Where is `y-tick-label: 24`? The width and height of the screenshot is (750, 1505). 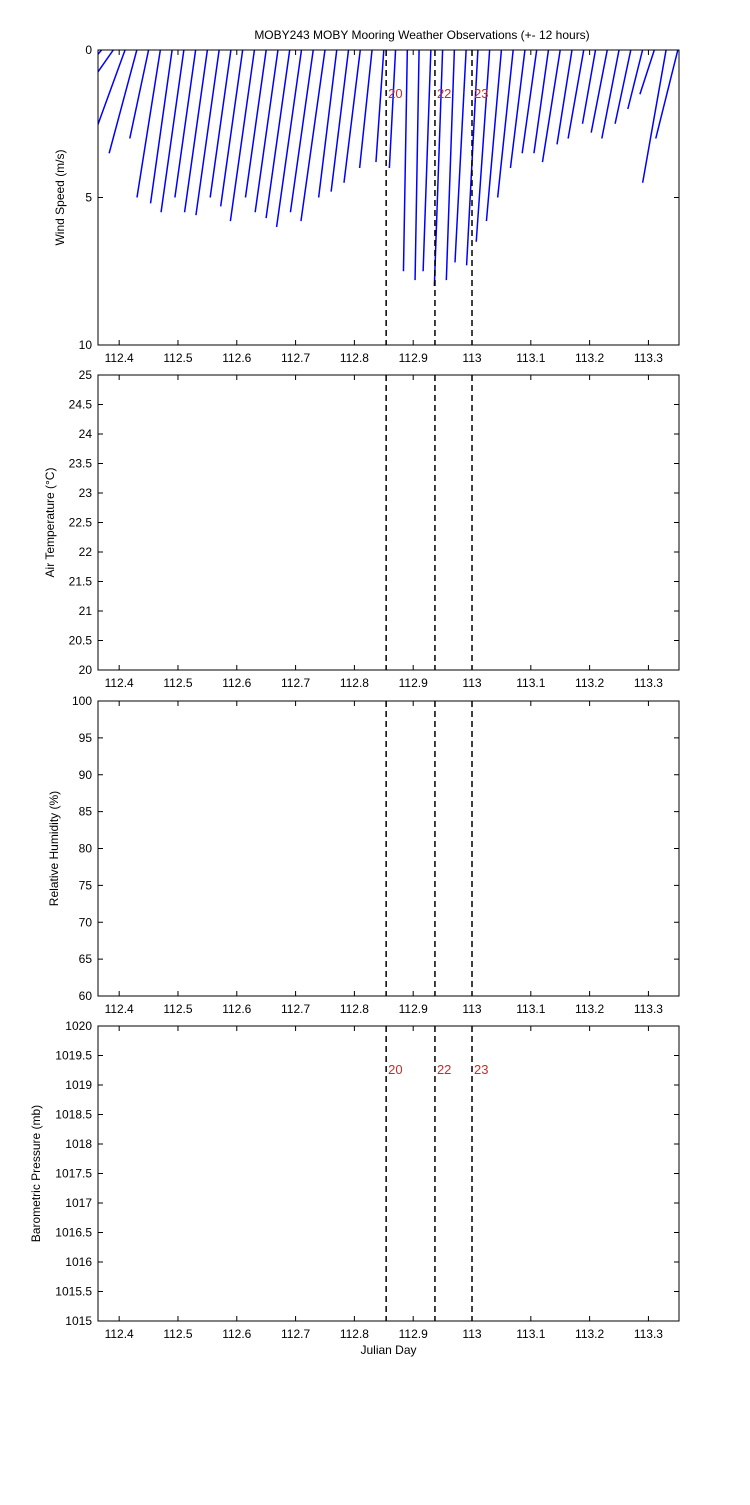
y-tick-label: 24 is located at coordinates (86, 434).